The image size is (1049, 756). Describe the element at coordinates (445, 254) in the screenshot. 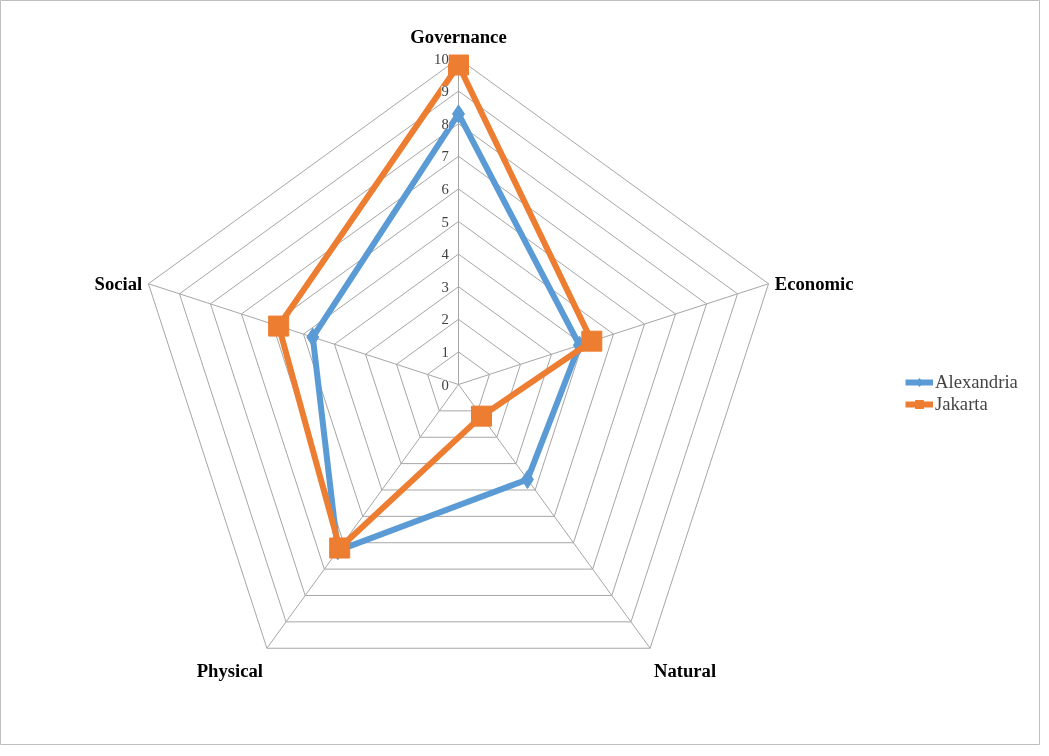

I see `y-tick-label: 4` at that location.